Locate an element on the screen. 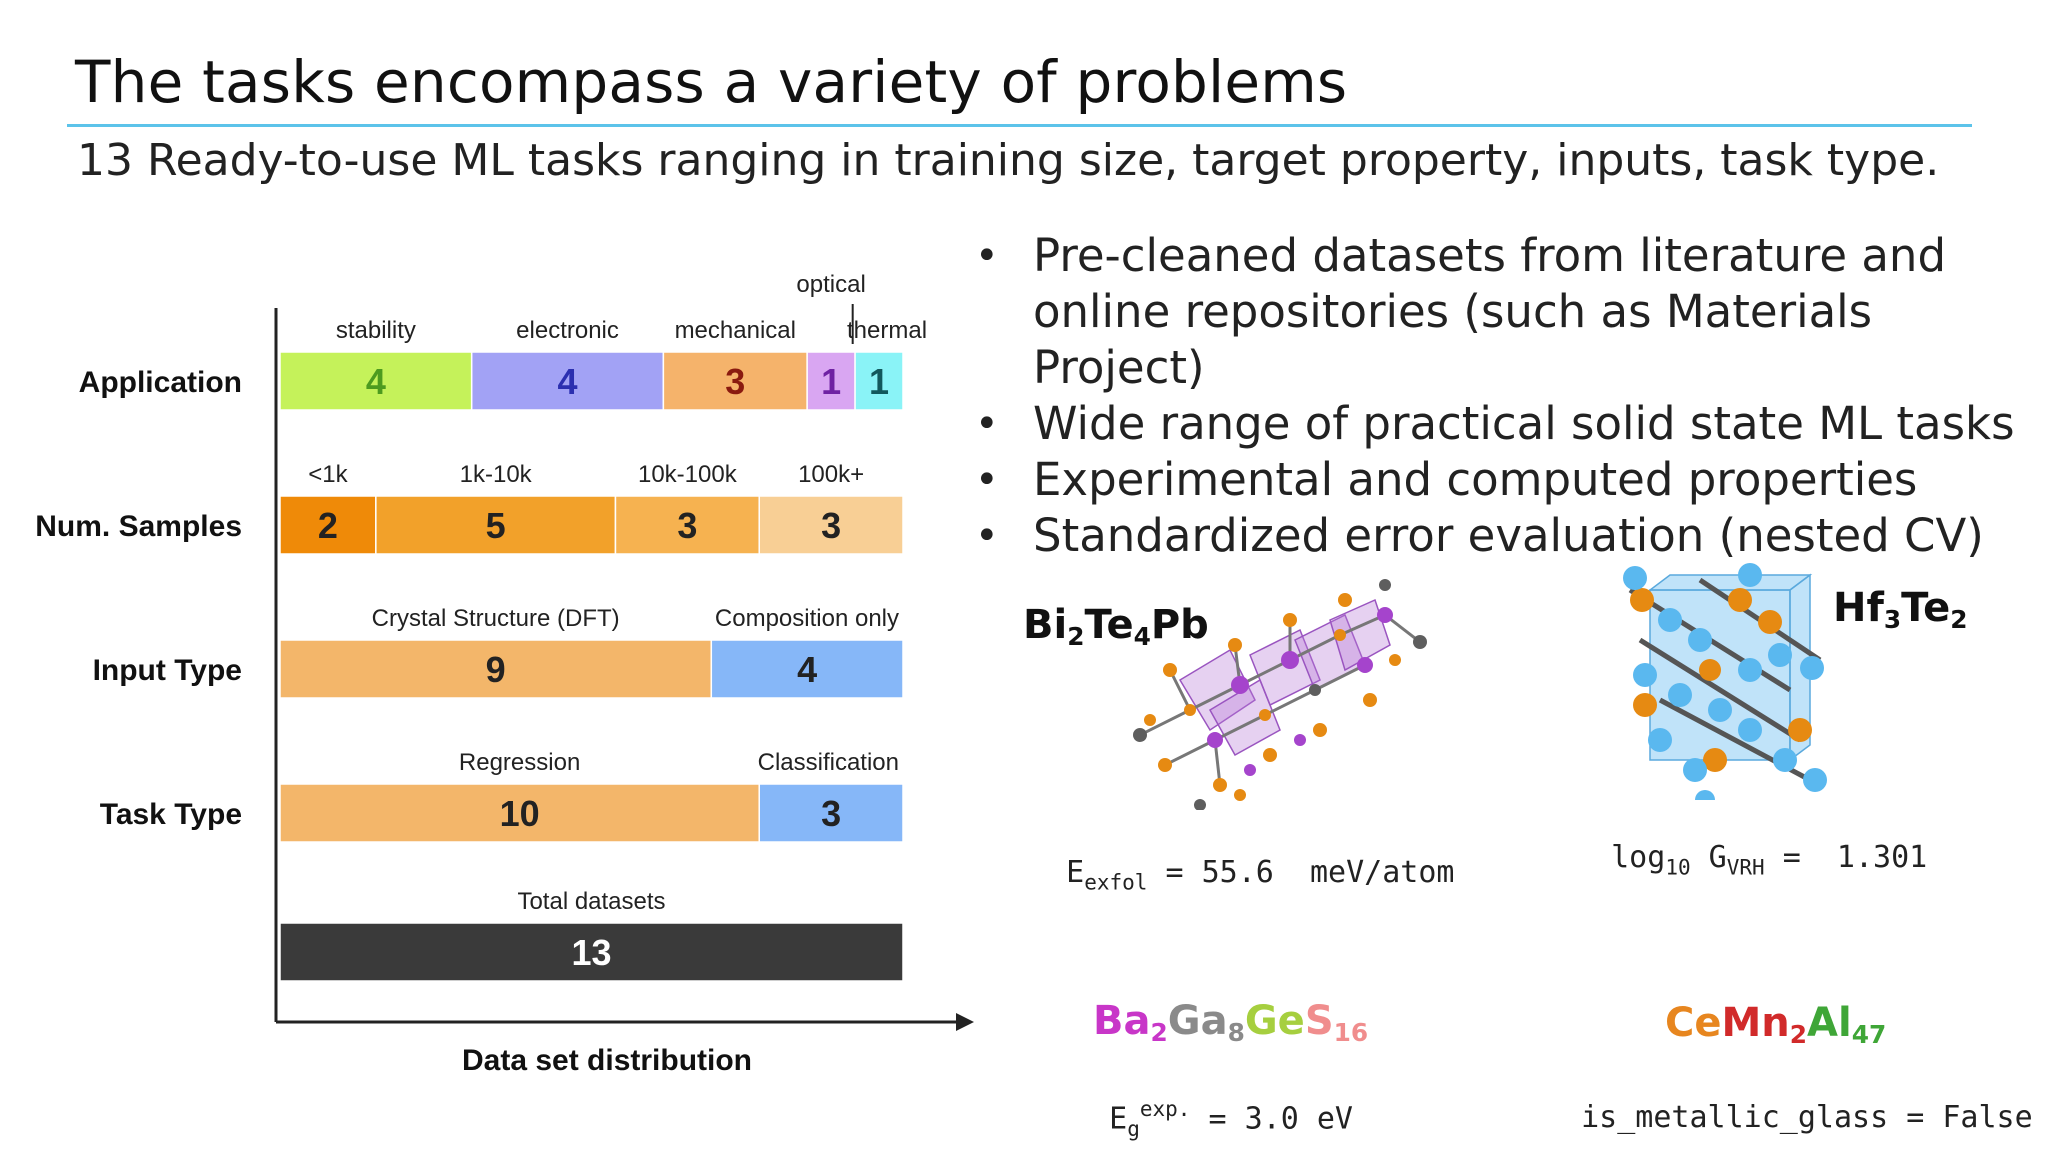  category-label: Crystal Structure (DFT) is located at coordinates (496, 618).